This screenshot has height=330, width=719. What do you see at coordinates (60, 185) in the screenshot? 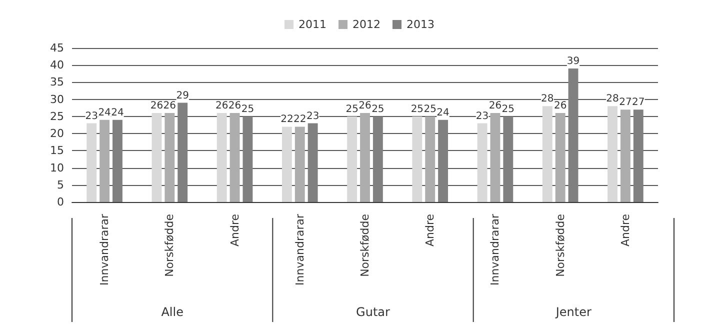
I see `y-tick-label: 5` at bounding box center [60, 185].